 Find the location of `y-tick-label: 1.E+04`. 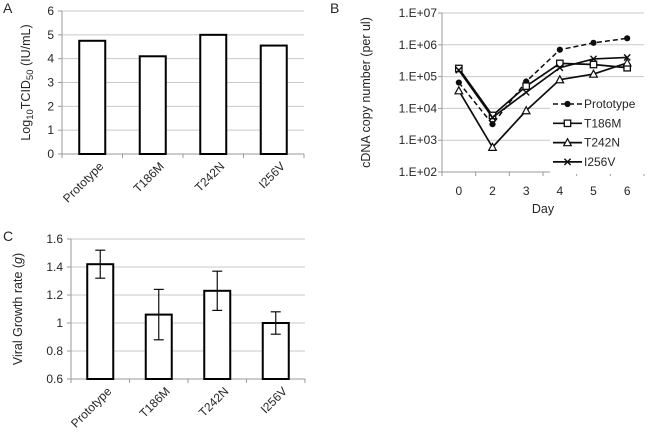

y-tick-label: 1.E+04 is located at coordinates (418, 108).